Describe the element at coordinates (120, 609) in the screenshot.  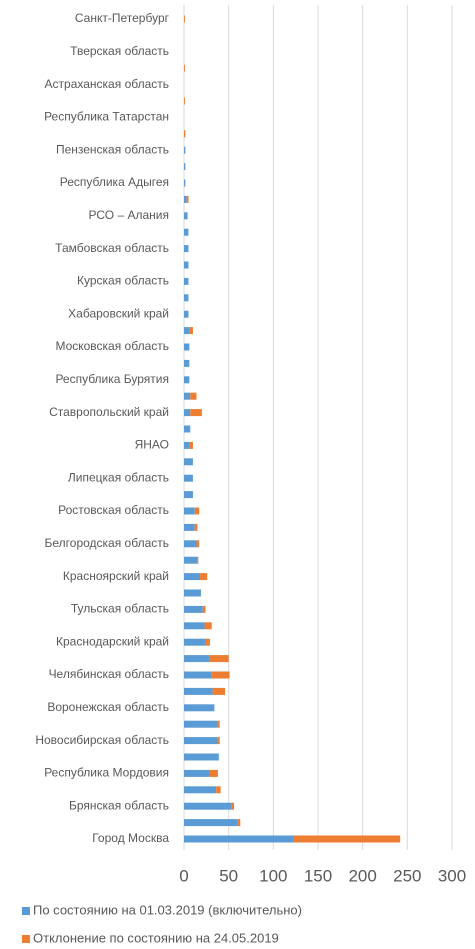
I see `category-label: Тульская область` at that location.